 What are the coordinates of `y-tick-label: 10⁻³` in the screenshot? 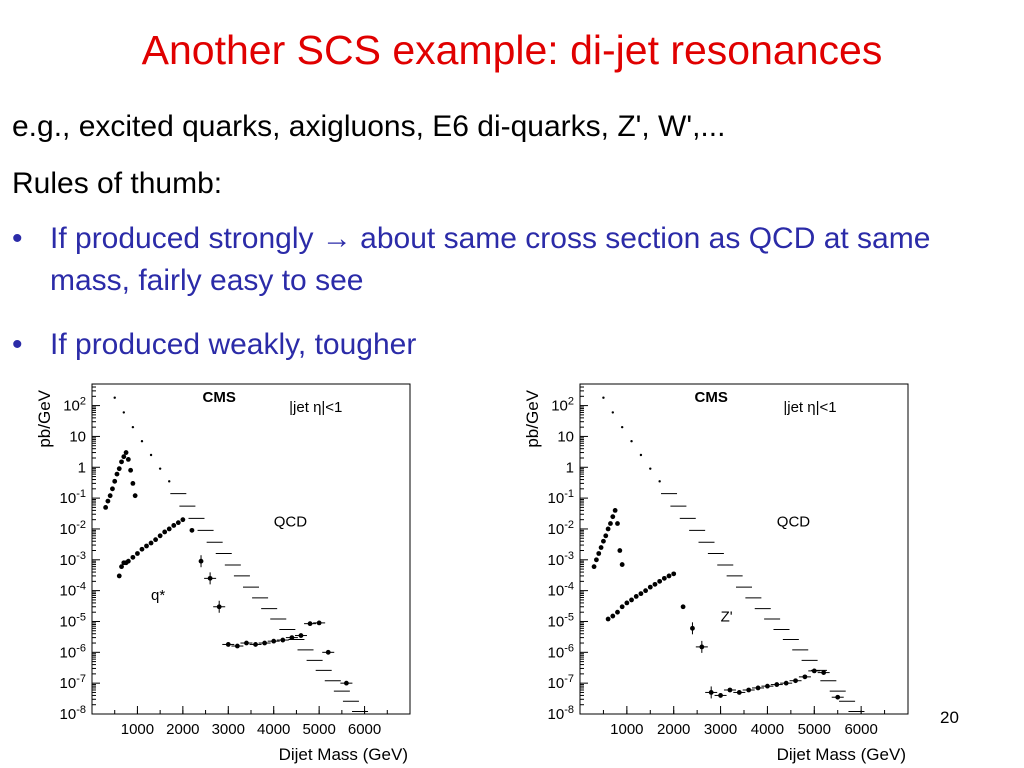 It's located at (561, 559).